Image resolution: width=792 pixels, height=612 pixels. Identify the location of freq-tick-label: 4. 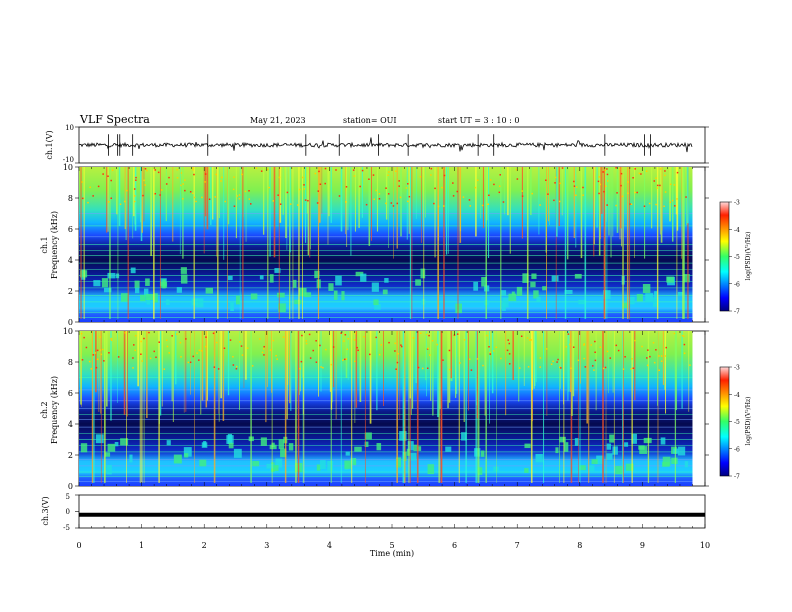
(70, 424).